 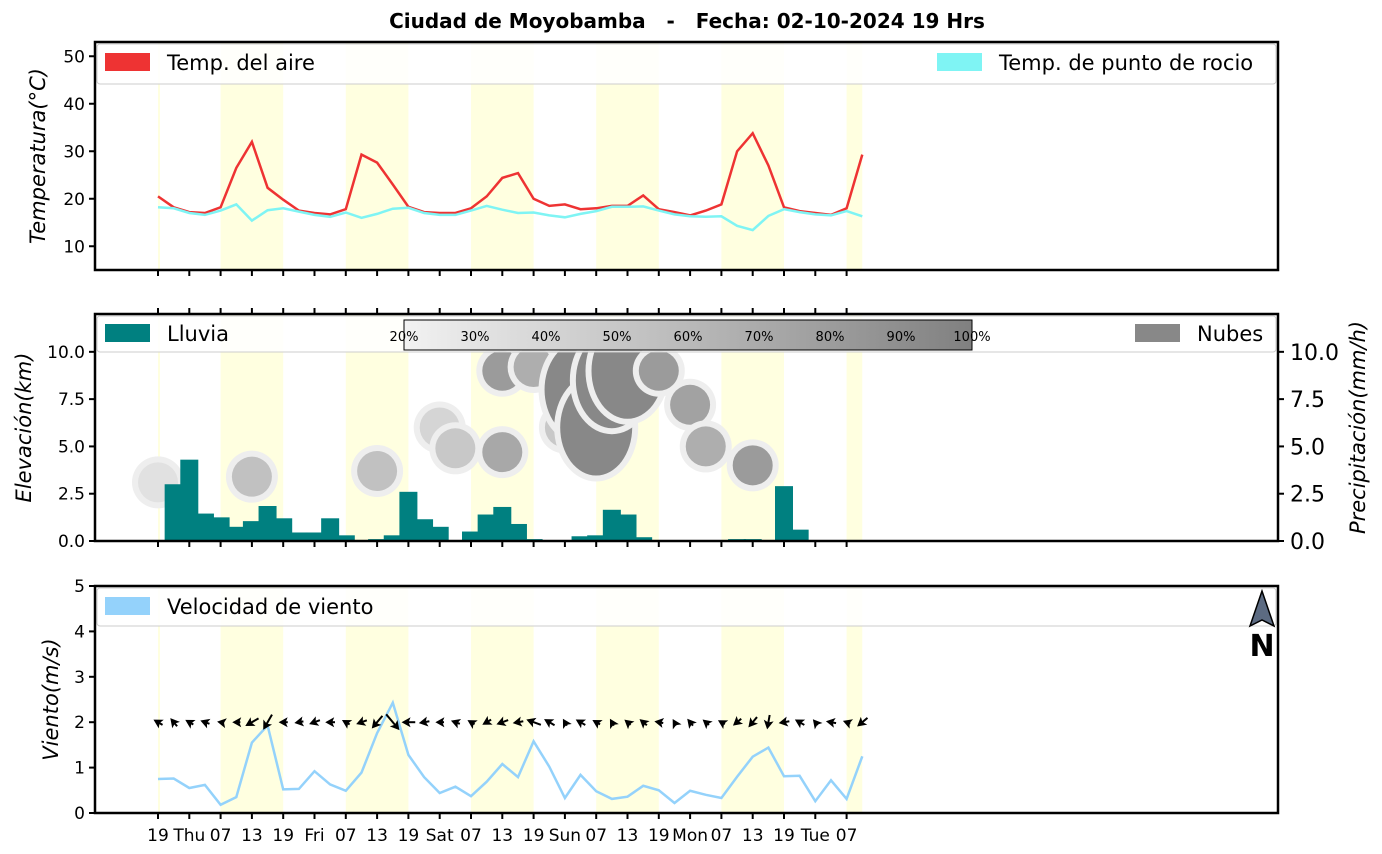 I want to click on elev-y-tick-label: 10.0, so click(x=66, y=353).